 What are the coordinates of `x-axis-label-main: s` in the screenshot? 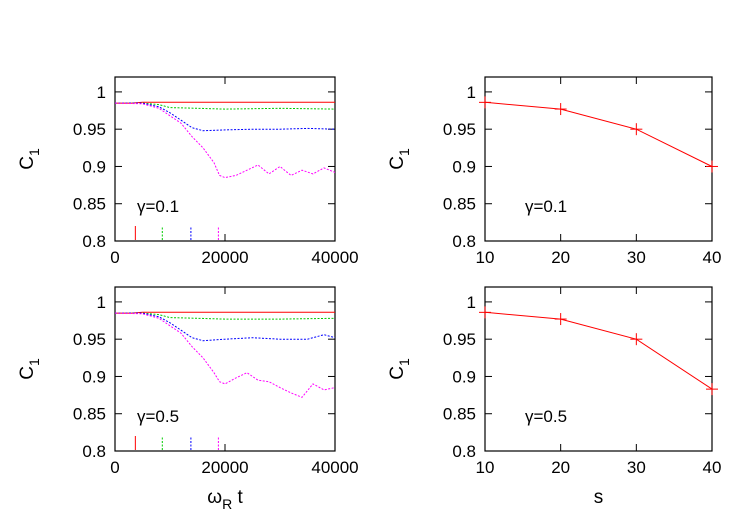 It's located at (599, 497).